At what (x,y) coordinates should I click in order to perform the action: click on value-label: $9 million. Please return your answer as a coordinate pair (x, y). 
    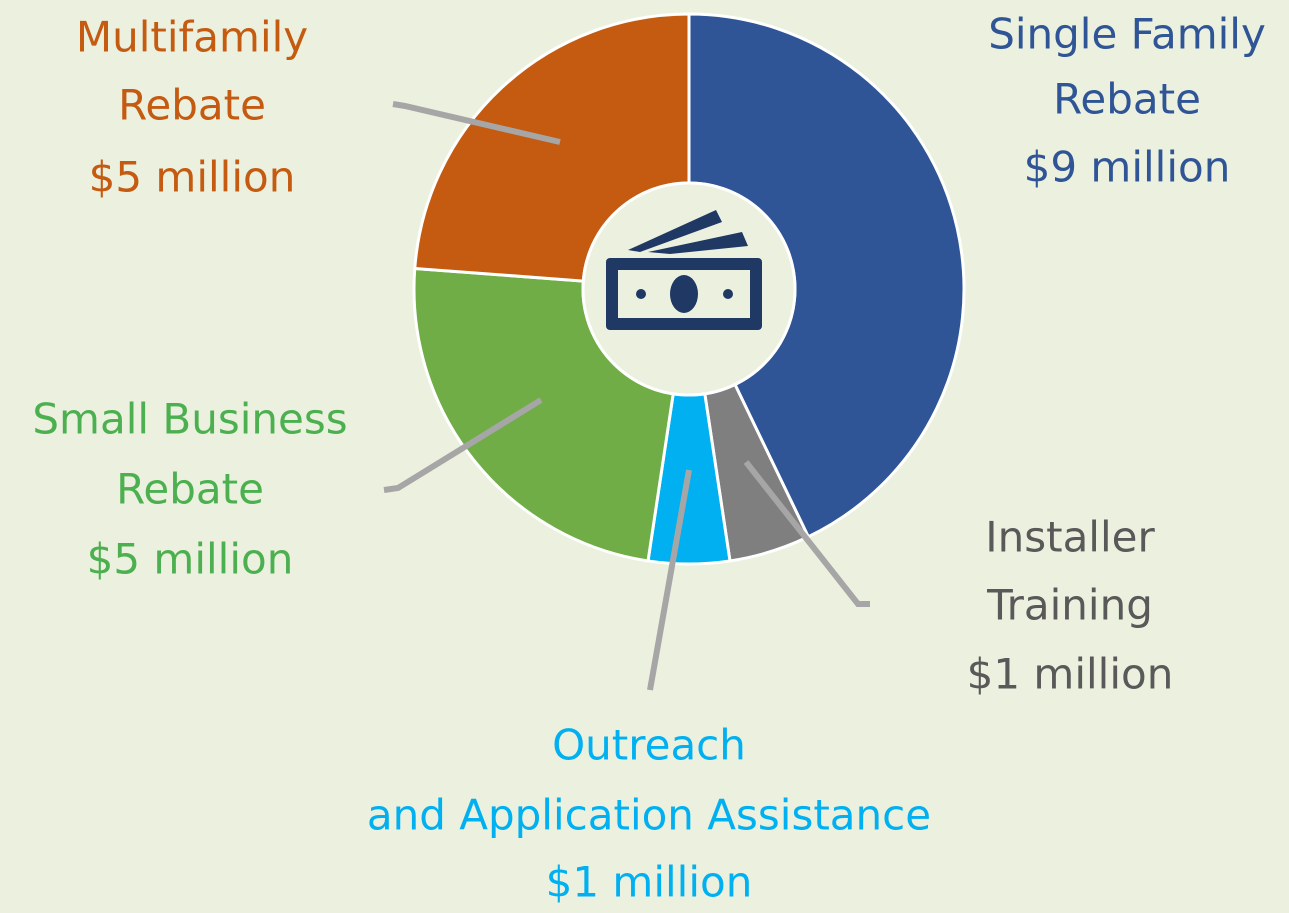
    Looking at the image, I should click on (1127, 167).